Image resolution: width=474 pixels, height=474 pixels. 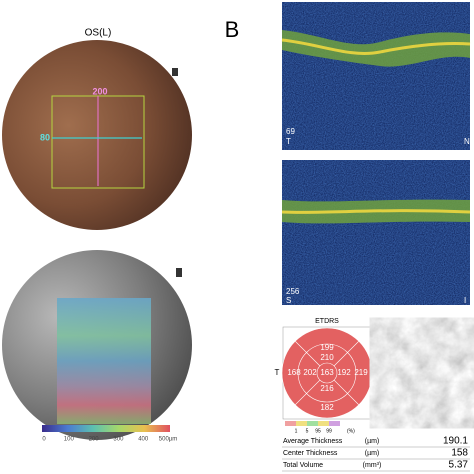 I want to click on etdrs-legend: 1 5 95 99 (%), so click(x=320, y=427).